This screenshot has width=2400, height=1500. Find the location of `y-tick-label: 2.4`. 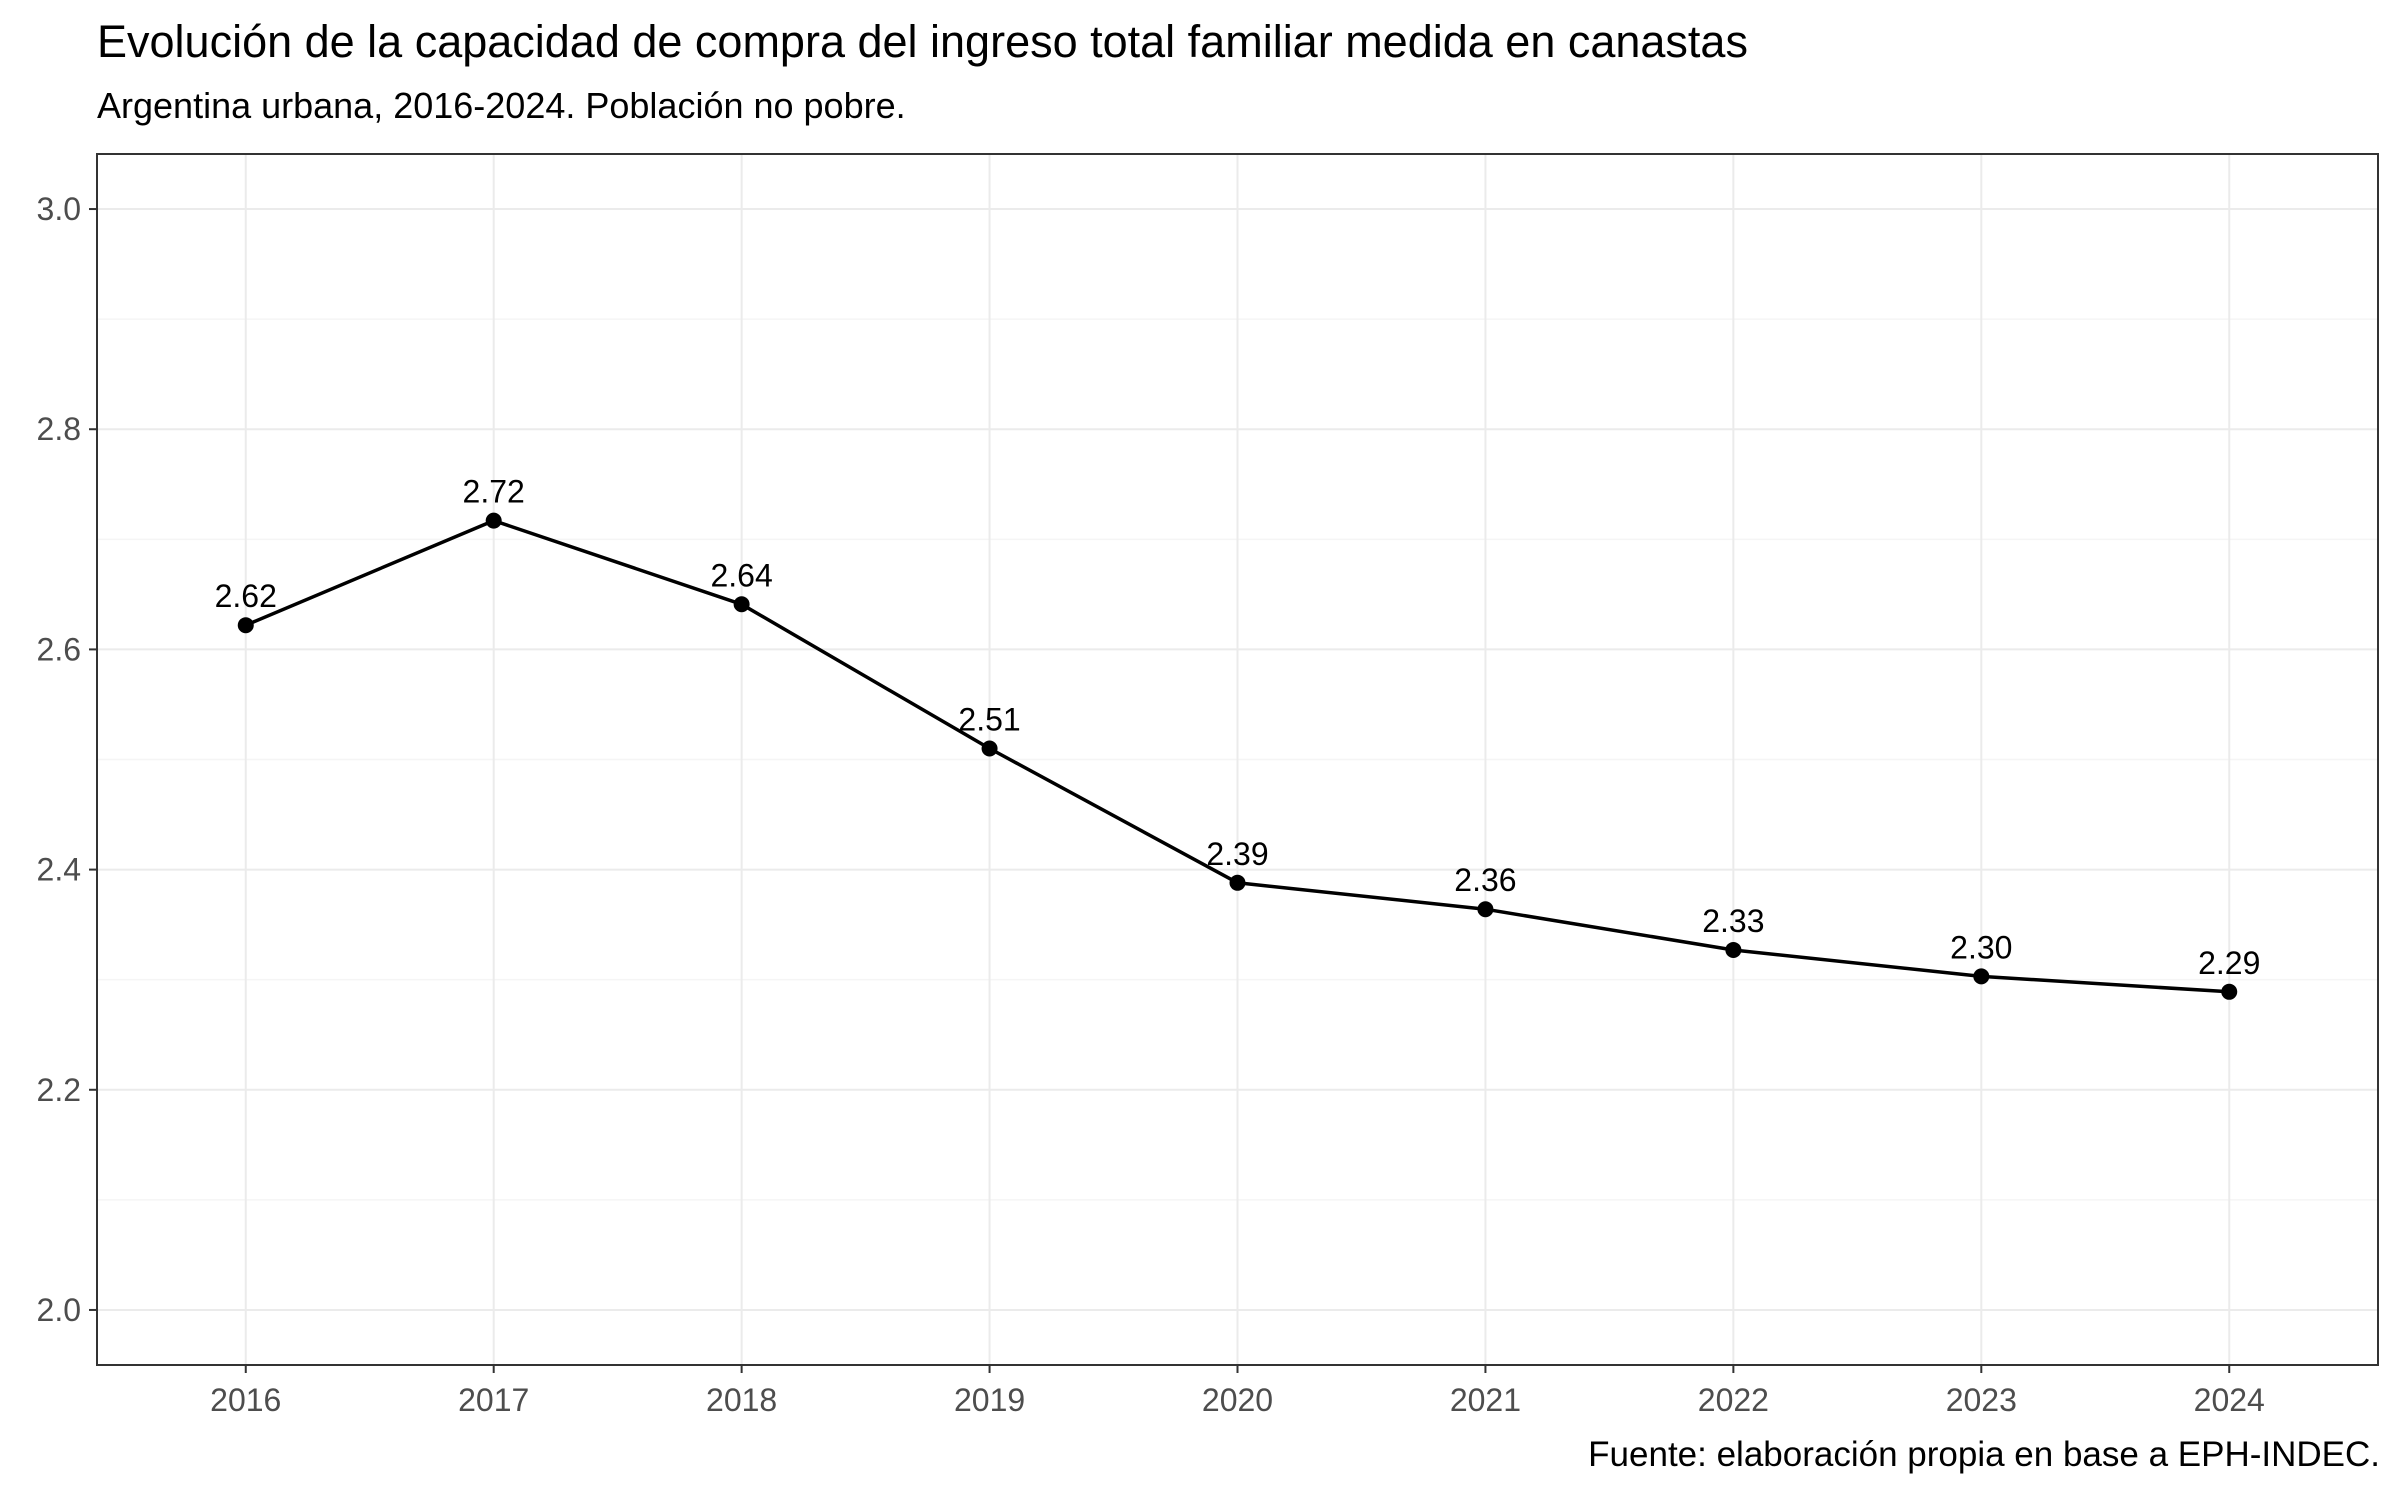

y-tick-label: 2.4 is located at coordinates (59, 870).